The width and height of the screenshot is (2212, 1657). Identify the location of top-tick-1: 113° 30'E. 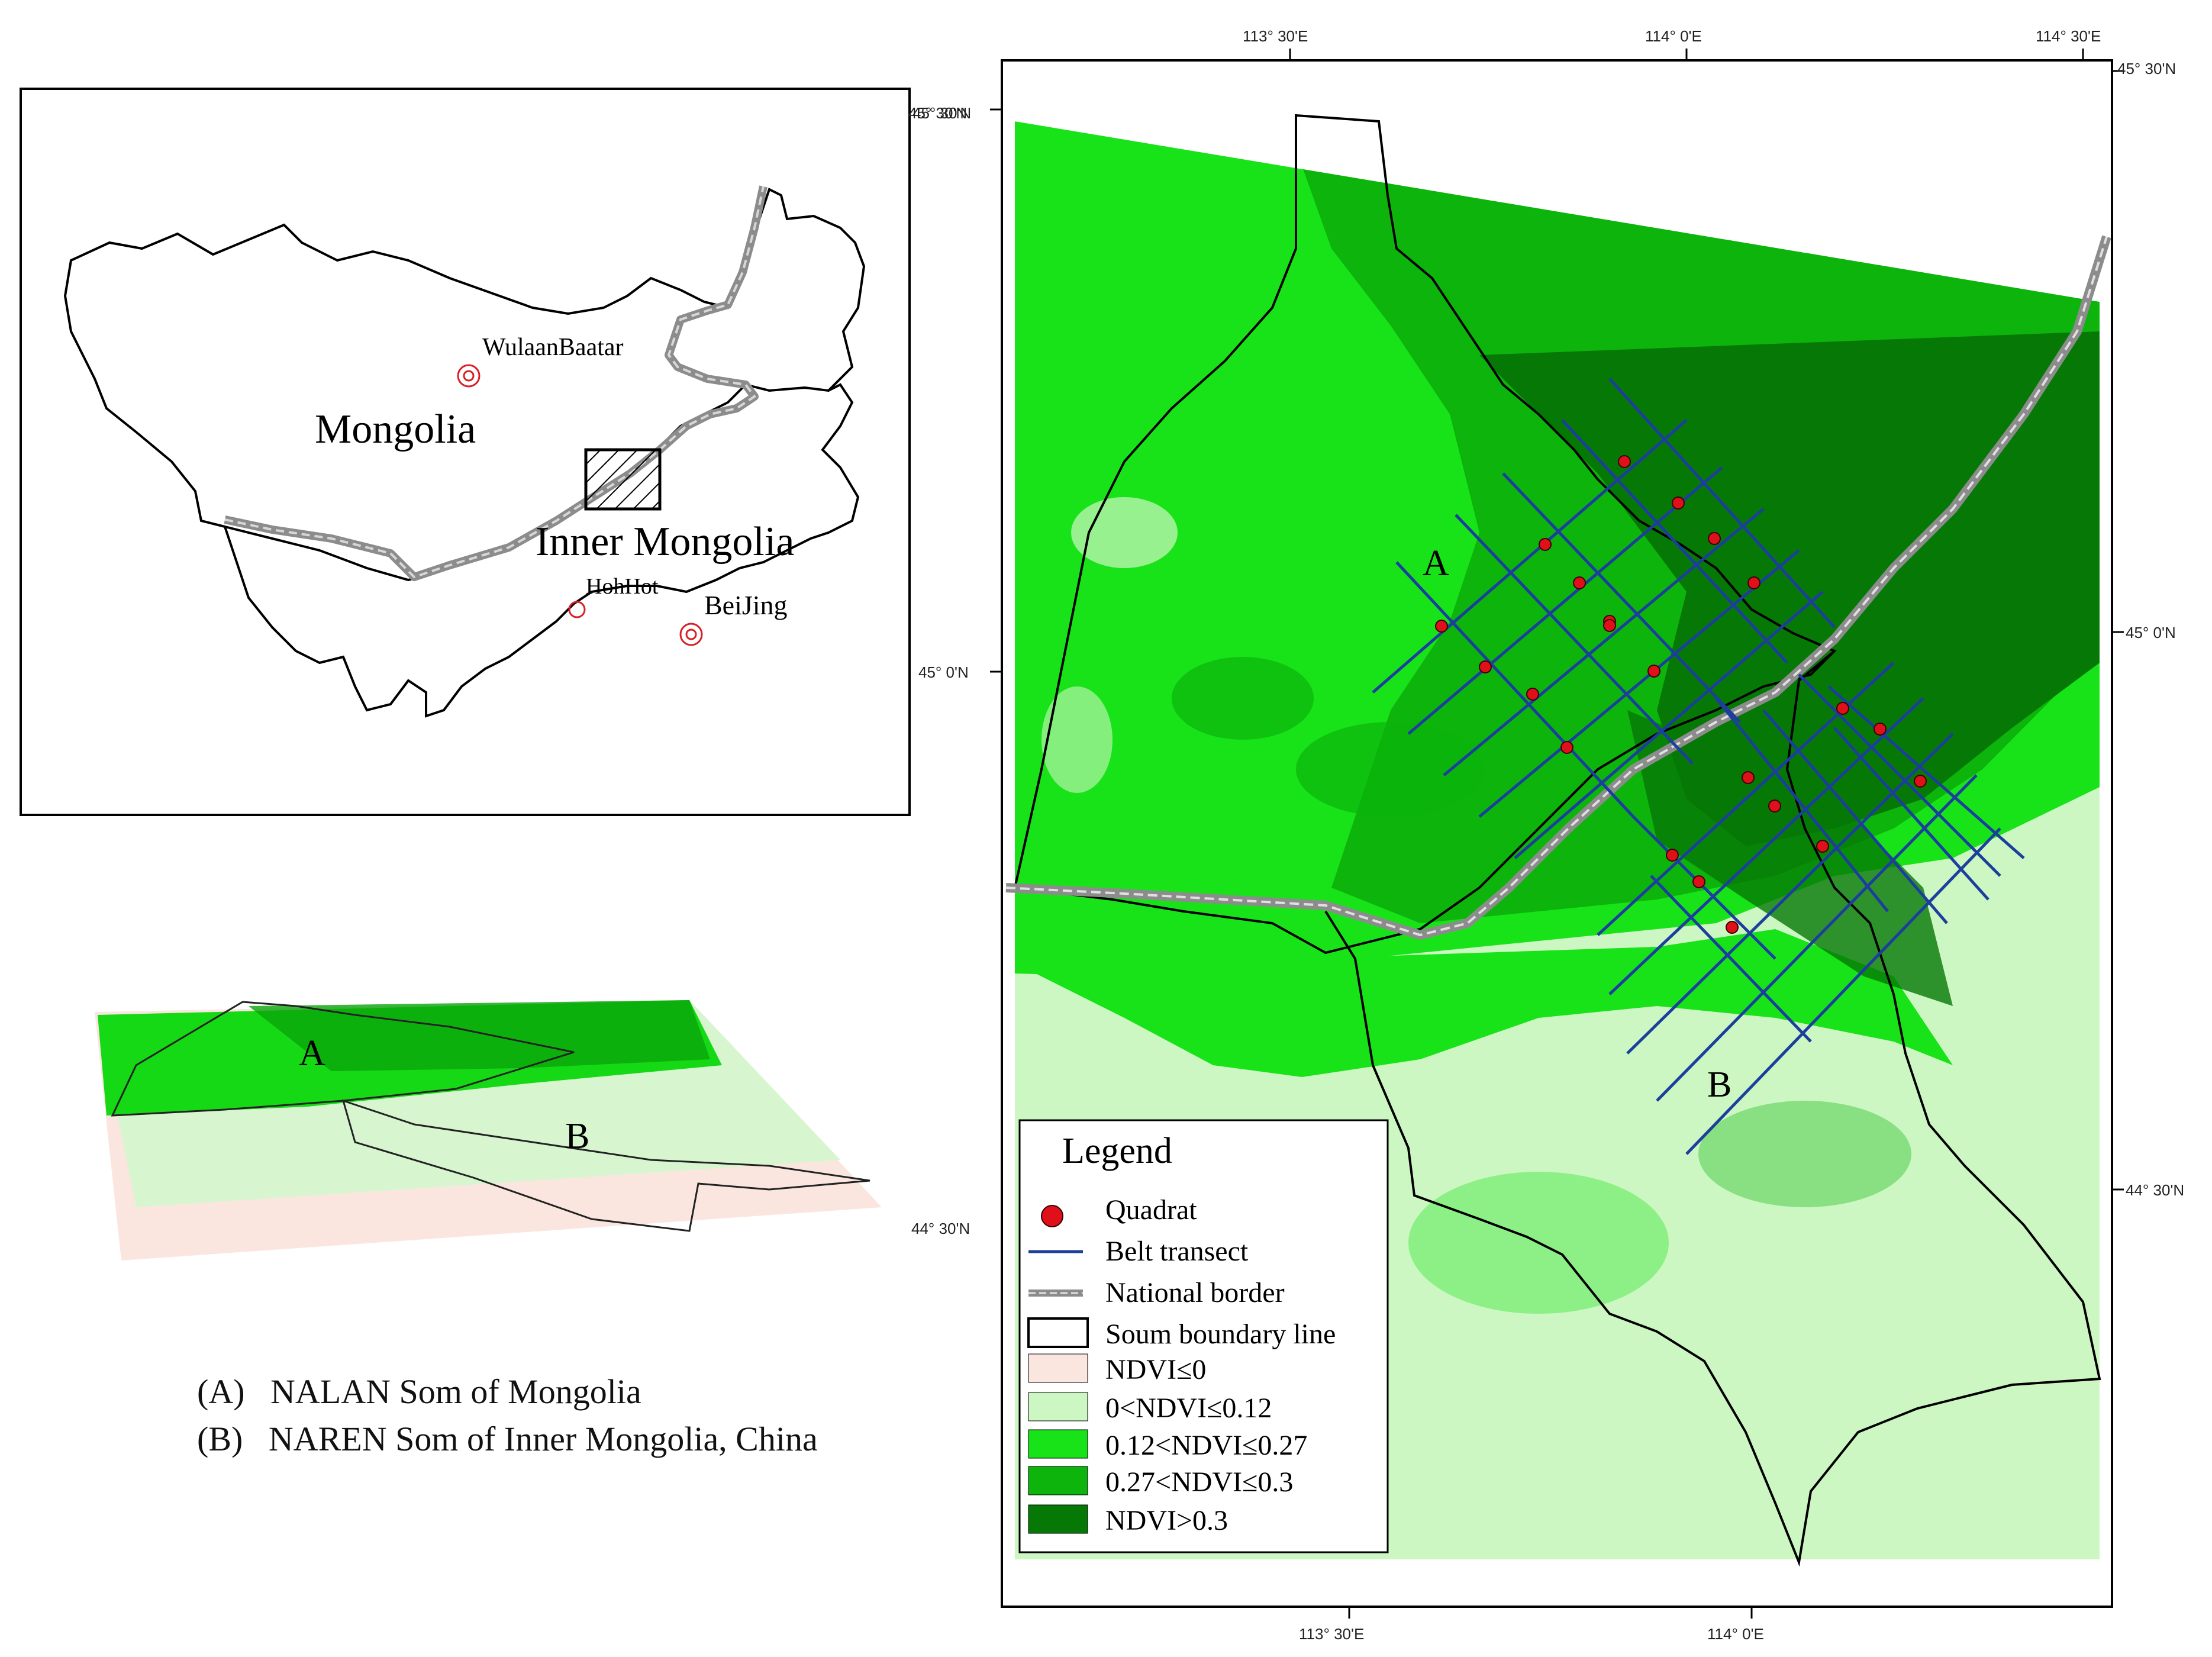
(1275, 36).